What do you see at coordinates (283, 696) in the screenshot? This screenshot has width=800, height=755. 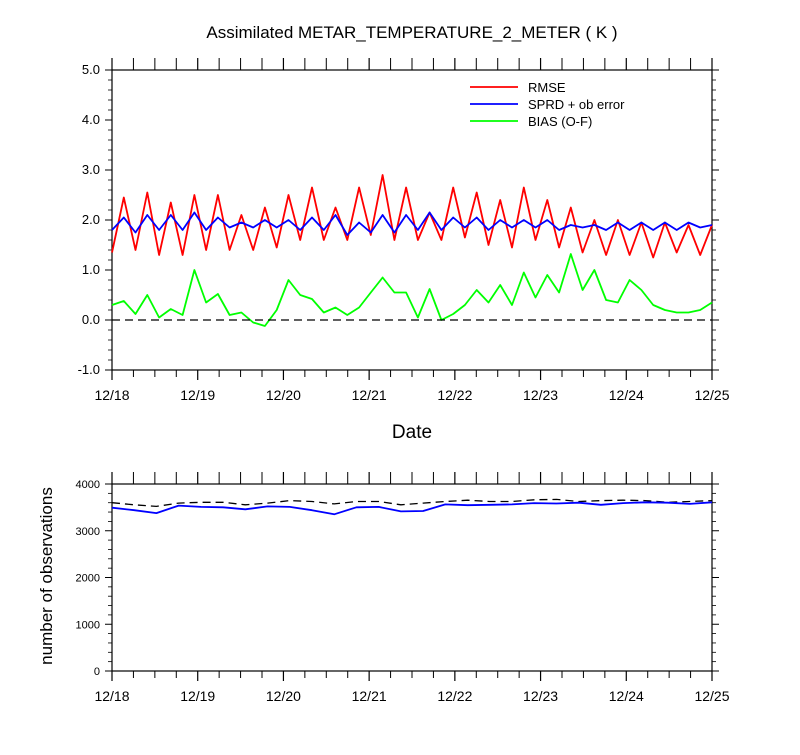 I see `x-tick-label-1: 12/20` at bounding box center [283, 696].